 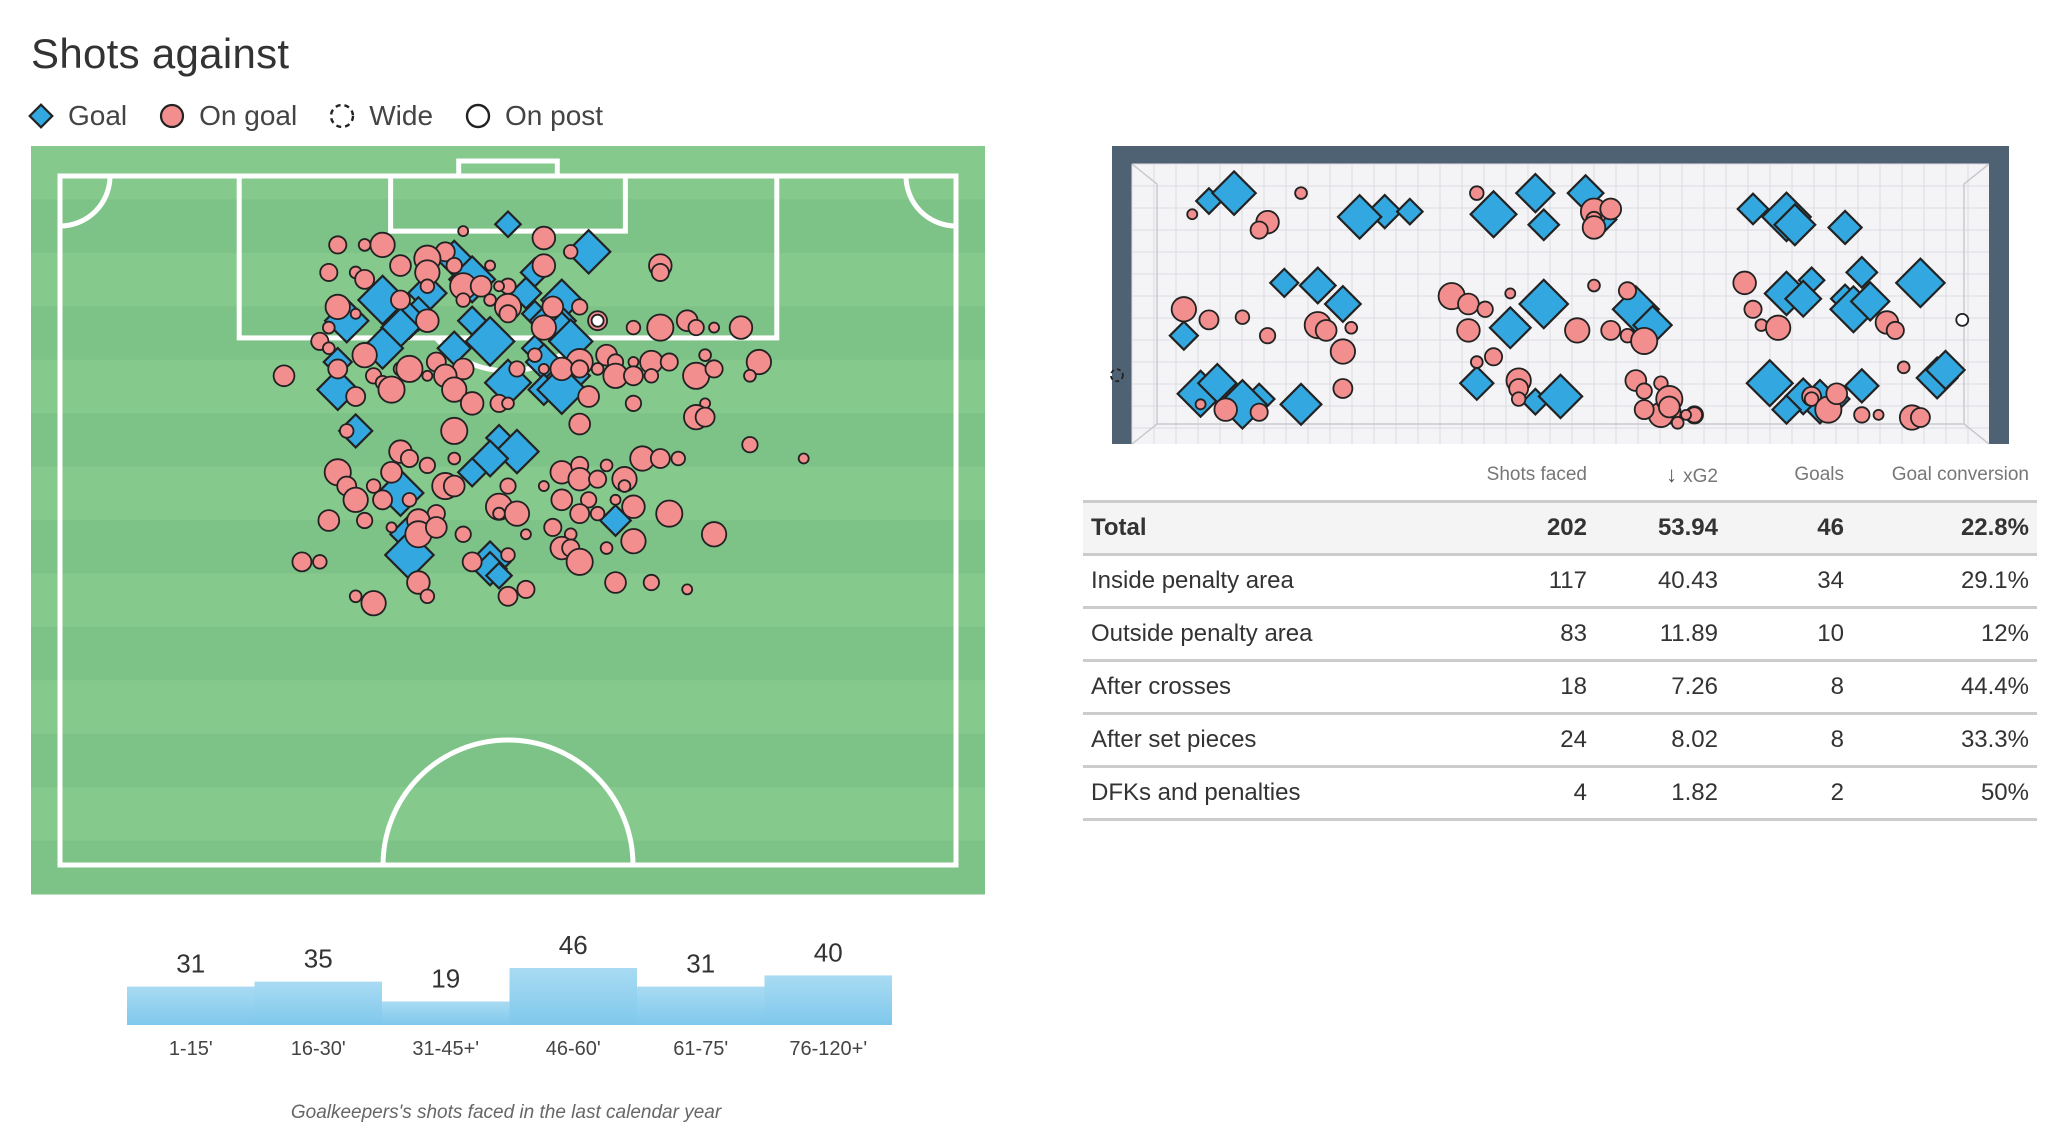 I want to click on sort-arrow-icon: ↓, so click(x=1672, y=474).